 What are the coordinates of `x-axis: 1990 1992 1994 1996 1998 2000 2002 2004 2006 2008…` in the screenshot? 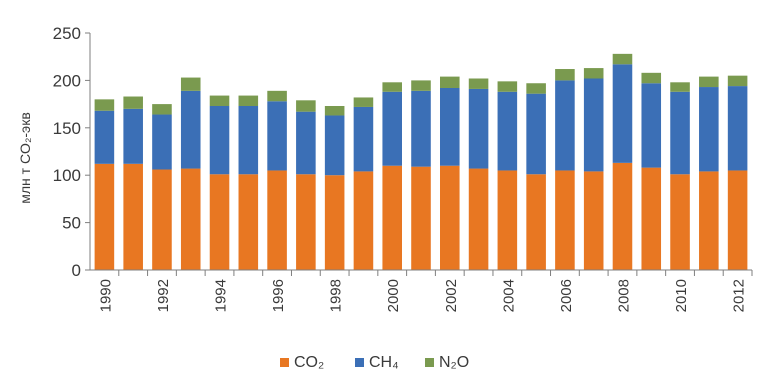 It's located at (421, 290).